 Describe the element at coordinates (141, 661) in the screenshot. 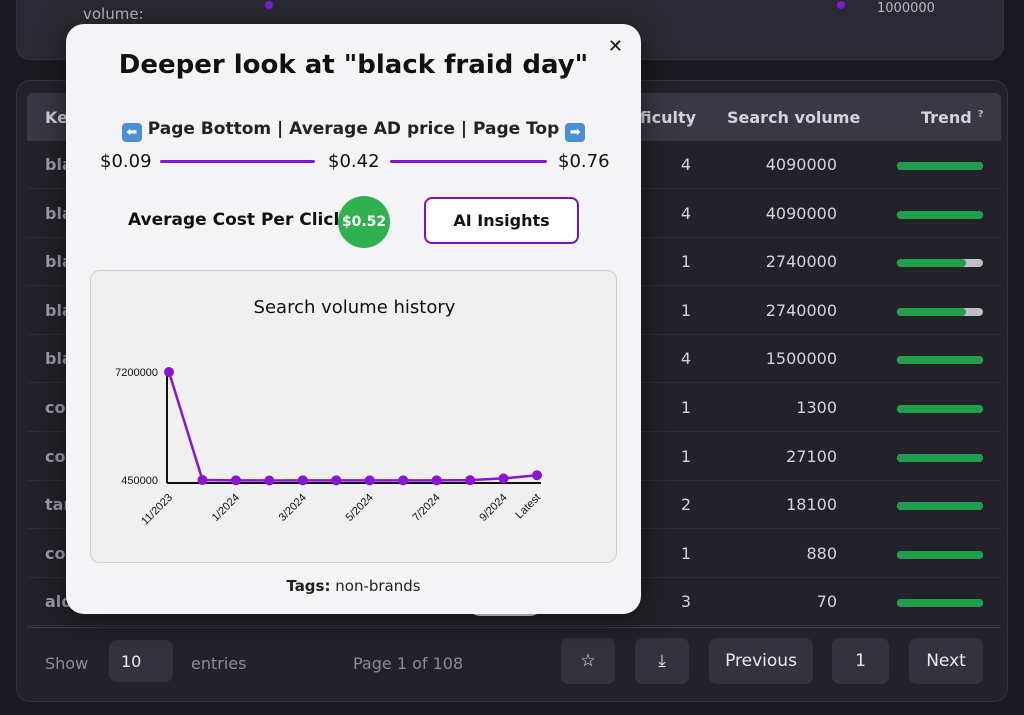

I see `page-size-select: 10` at that location.